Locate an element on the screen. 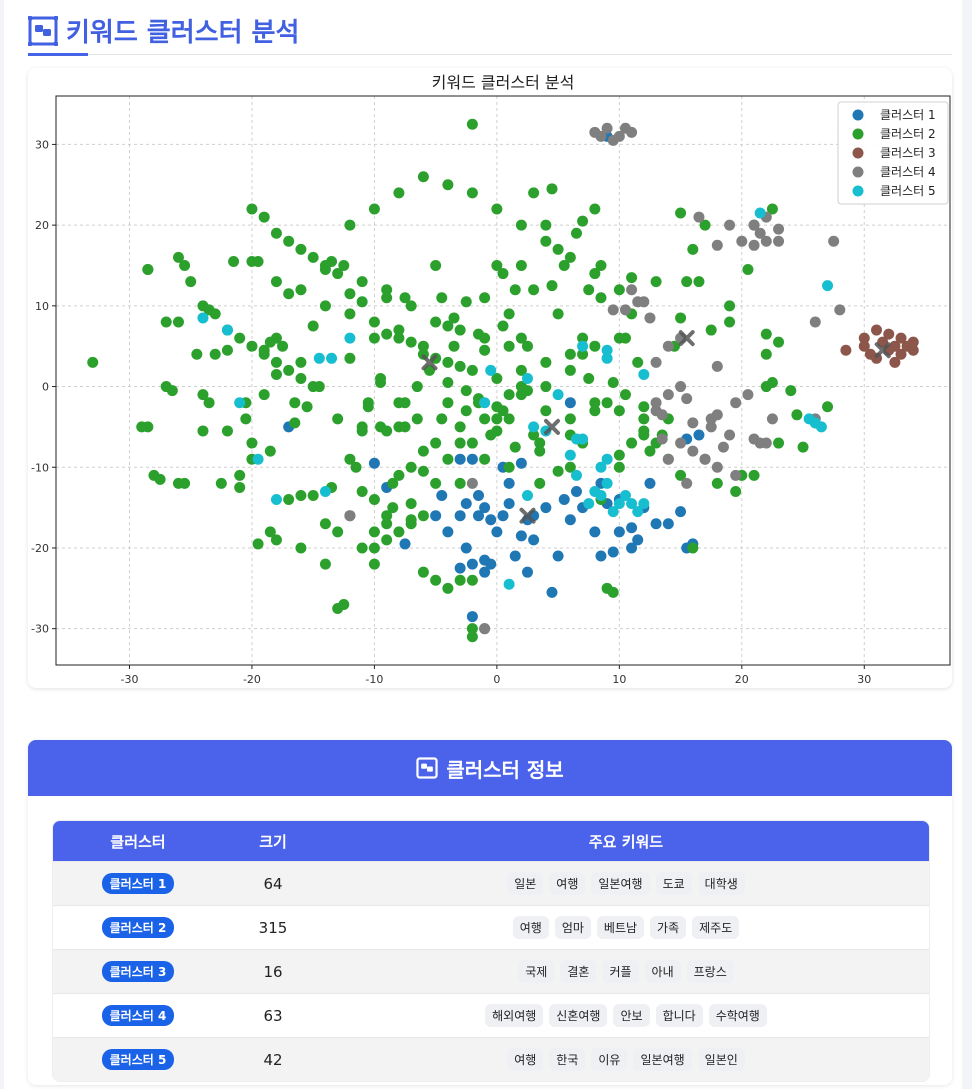 The height and width of the screenshot is (1089, 972). cluster-badge: 클러스터 1 is located at coordinates (138, 883).